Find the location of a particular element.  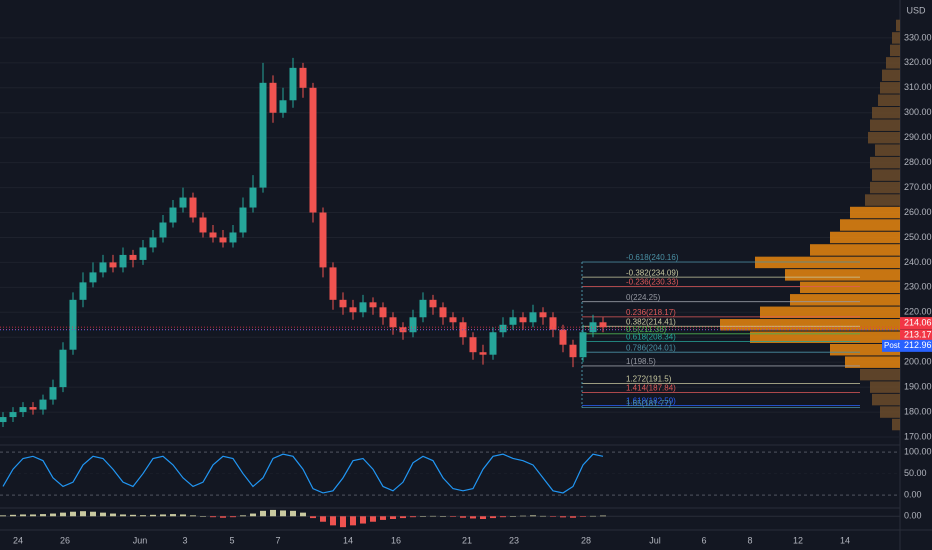

y-tick-label: 170.00 is located at coordinates (918, 436).